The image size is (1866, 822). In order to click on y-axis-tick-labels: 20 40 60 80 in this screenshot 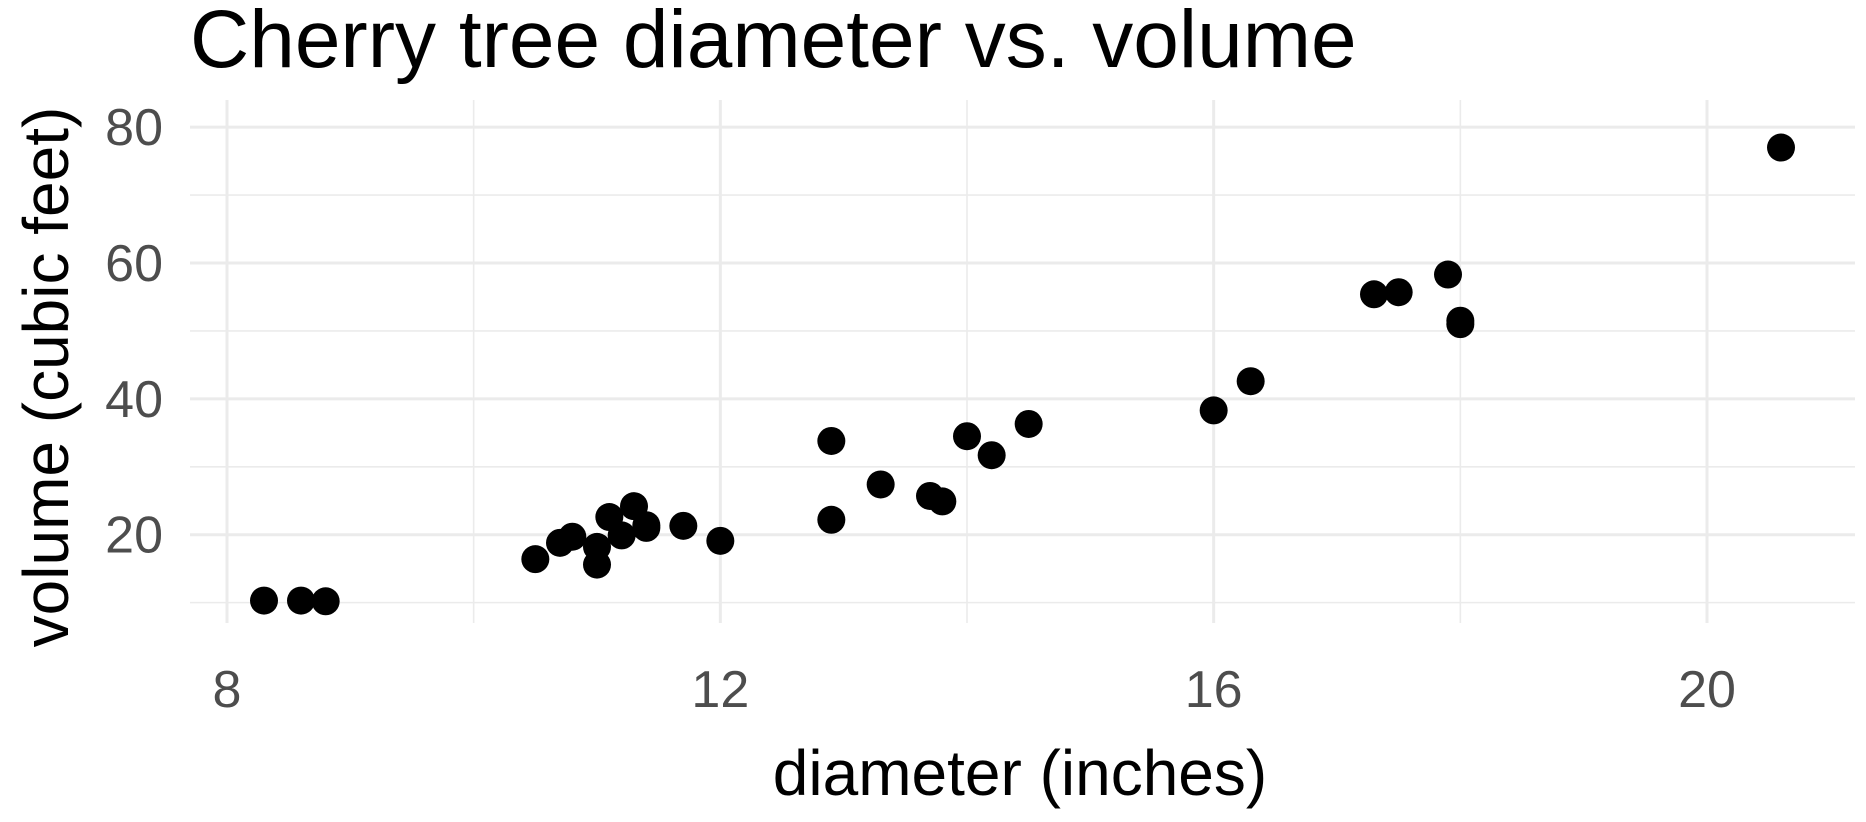, I will do `click(134, 332)`.